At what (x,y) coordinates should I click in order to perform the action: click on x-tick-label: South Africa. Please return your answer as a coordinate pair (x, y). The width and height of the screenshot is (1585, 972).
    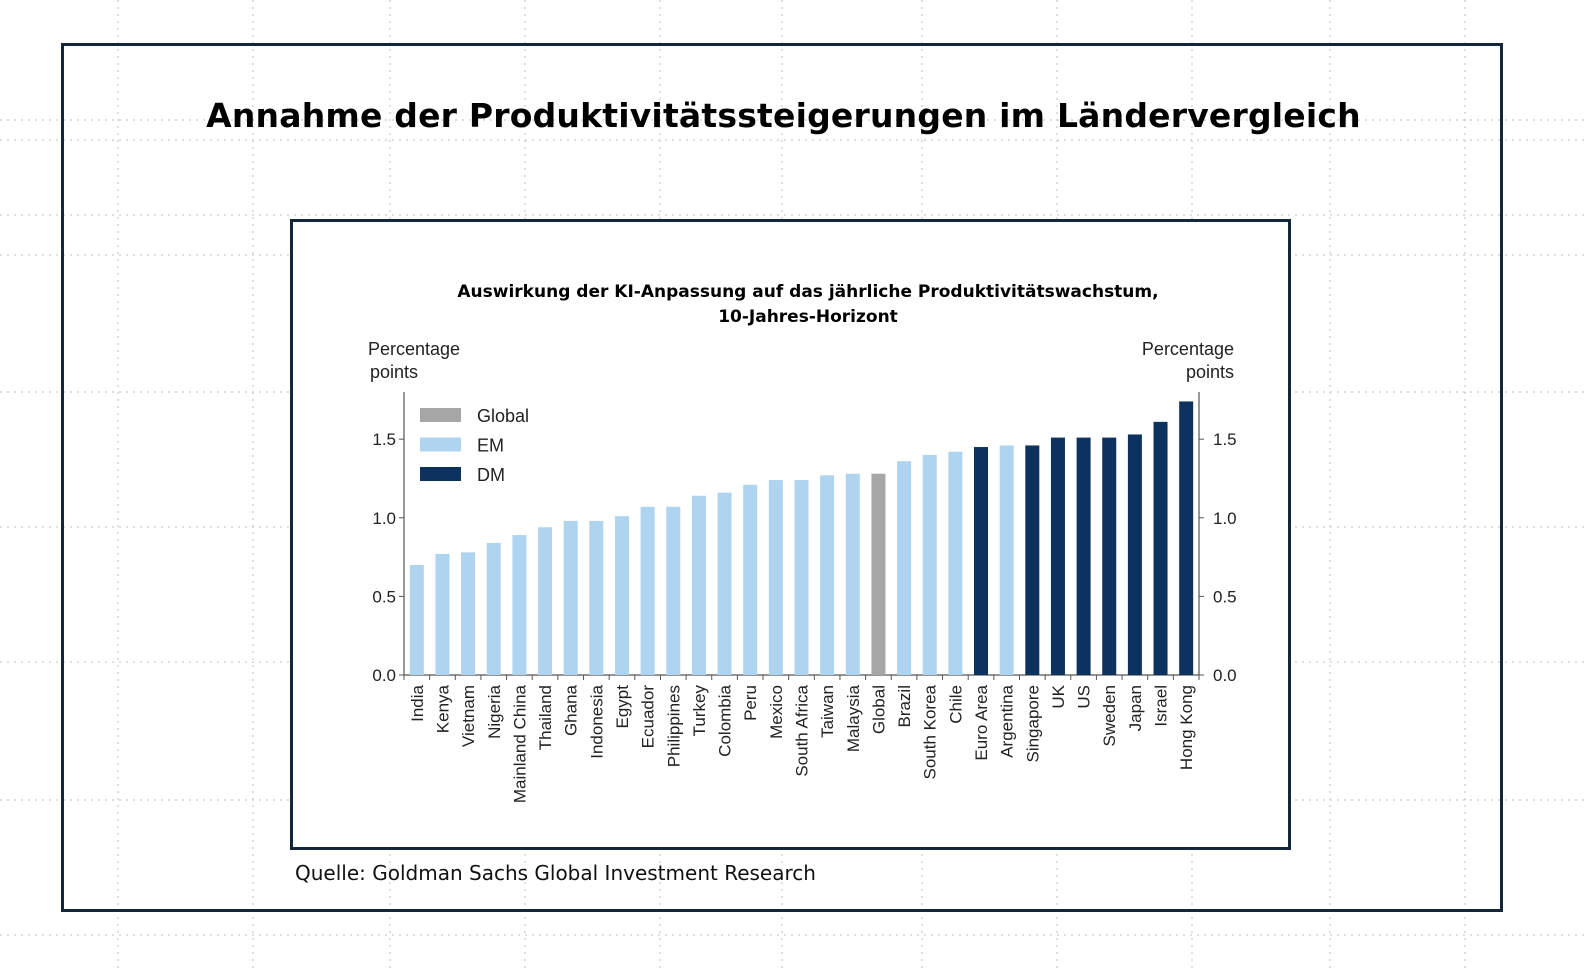
    Looking at the image, I should click on (802, 730).